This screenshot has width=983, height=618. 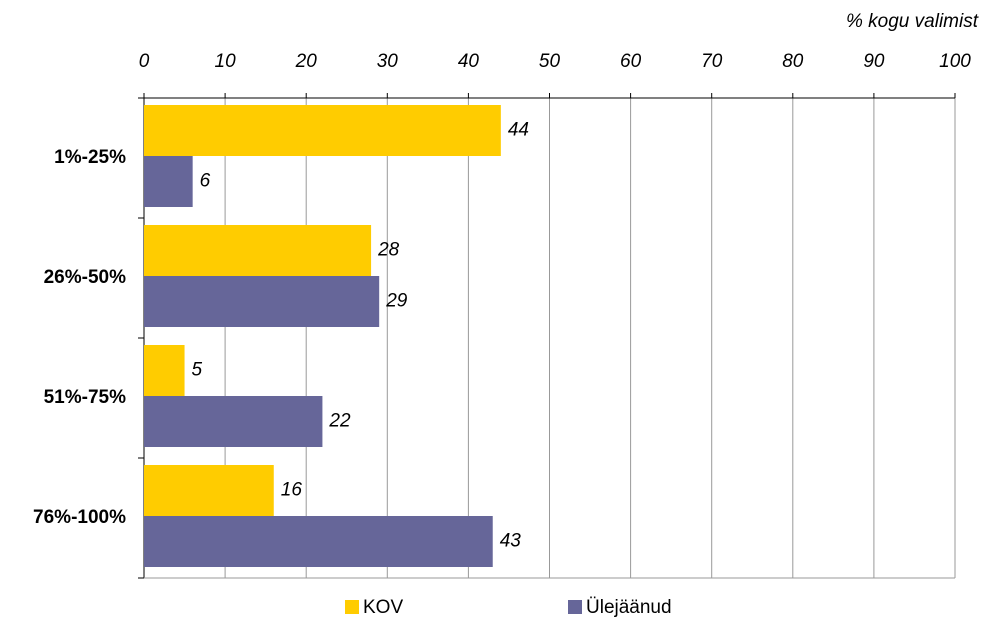 I want to click on x-tick-label: 80, so click(x=793, y=61).